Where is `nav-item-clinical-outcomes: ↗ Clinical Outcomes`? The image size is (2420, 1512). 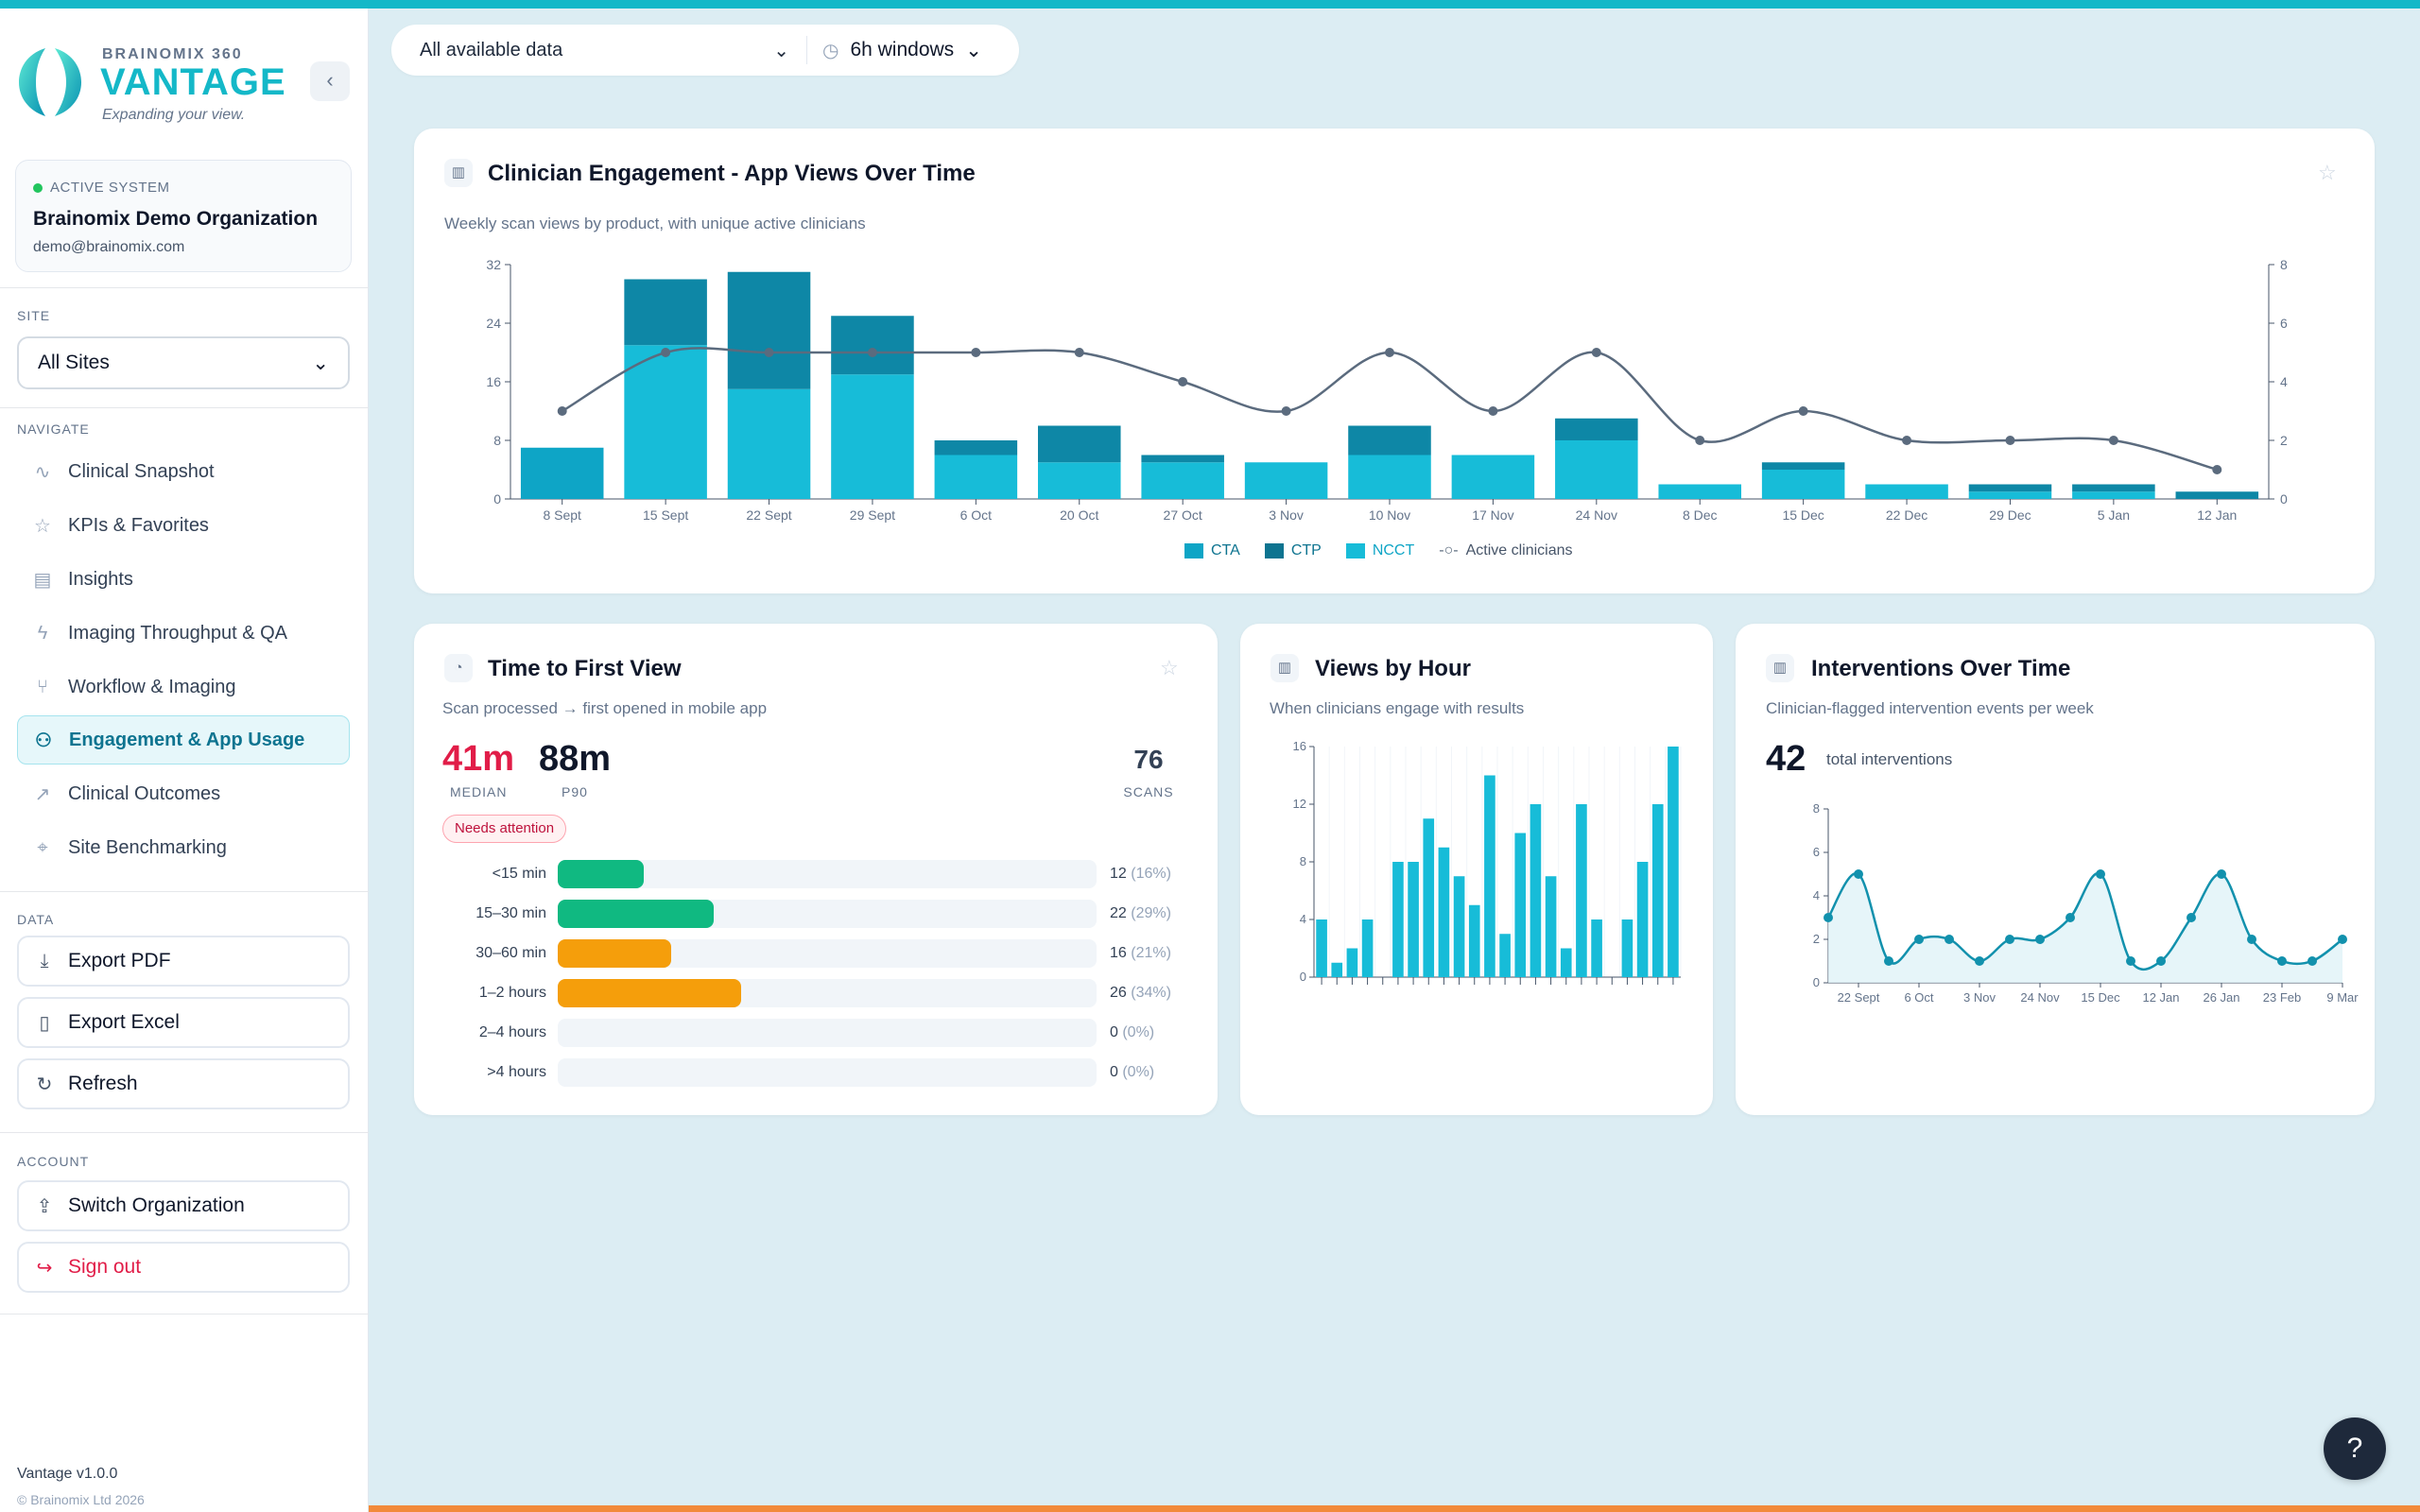
nav-item-clinical-outcomes: ↗ Clinical Outcomes is located at coordinates (183, 793).